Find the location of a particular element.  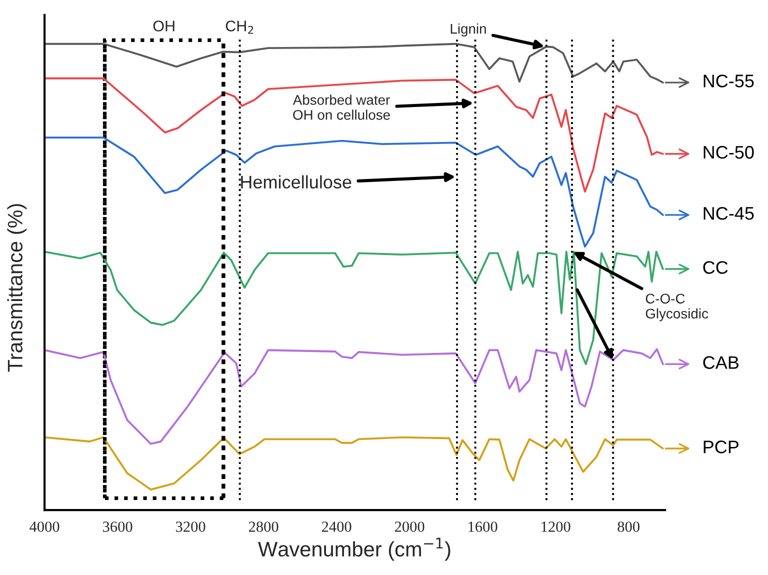

y-axis-title: Transmittance (%) is located at coordinates (17, 288).